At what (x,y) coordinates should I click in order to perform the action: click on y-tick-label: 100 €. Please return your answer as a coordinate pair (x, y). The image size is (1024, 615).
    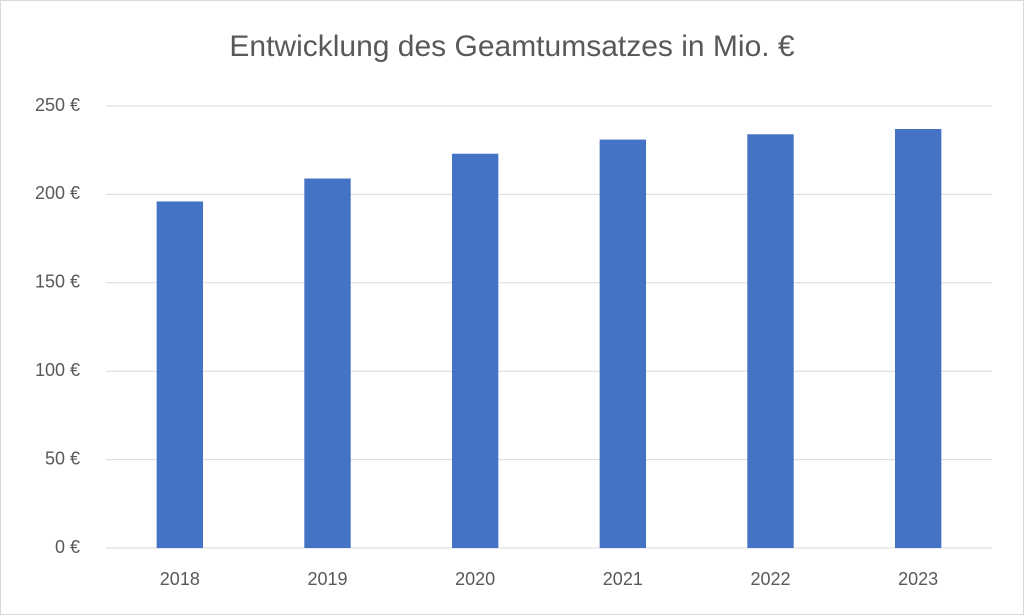
    Looking at the image, I should click on (57, 370).